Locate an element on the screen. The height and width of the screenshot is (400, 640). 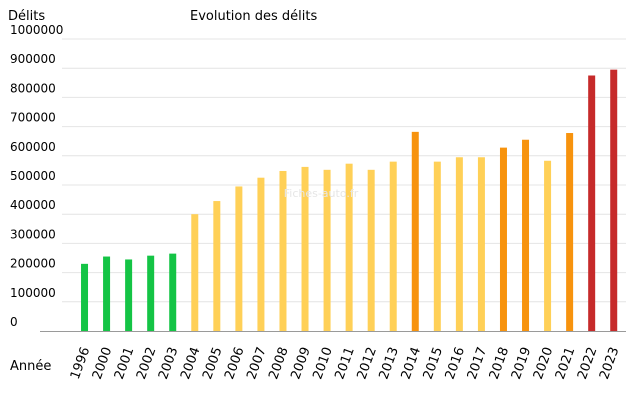
bar-2008 is located at coordinates (283, 250).